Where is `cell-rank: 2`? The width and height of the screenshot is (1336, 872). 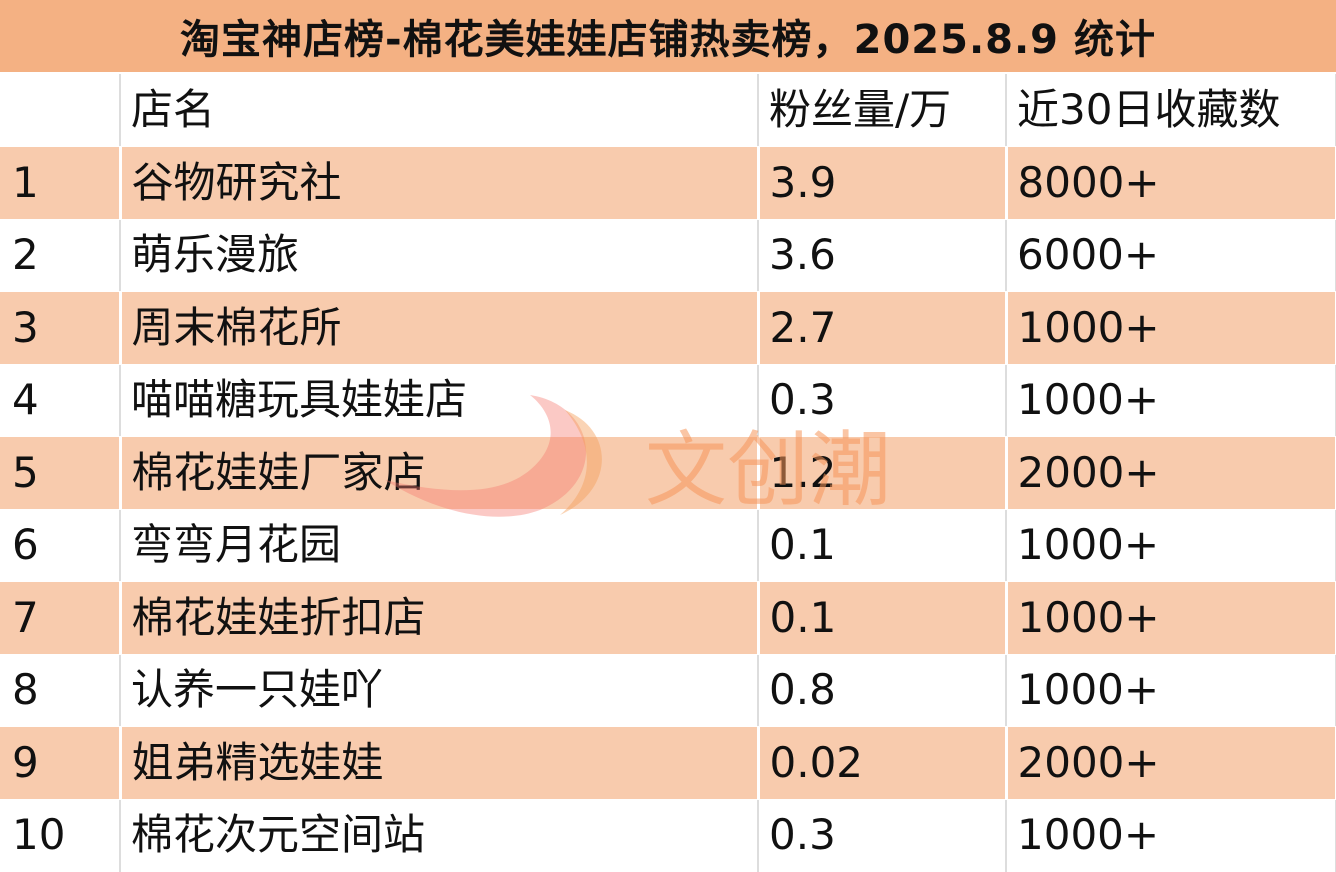 cell-rank: 2 is located at coordinates (60, 255).